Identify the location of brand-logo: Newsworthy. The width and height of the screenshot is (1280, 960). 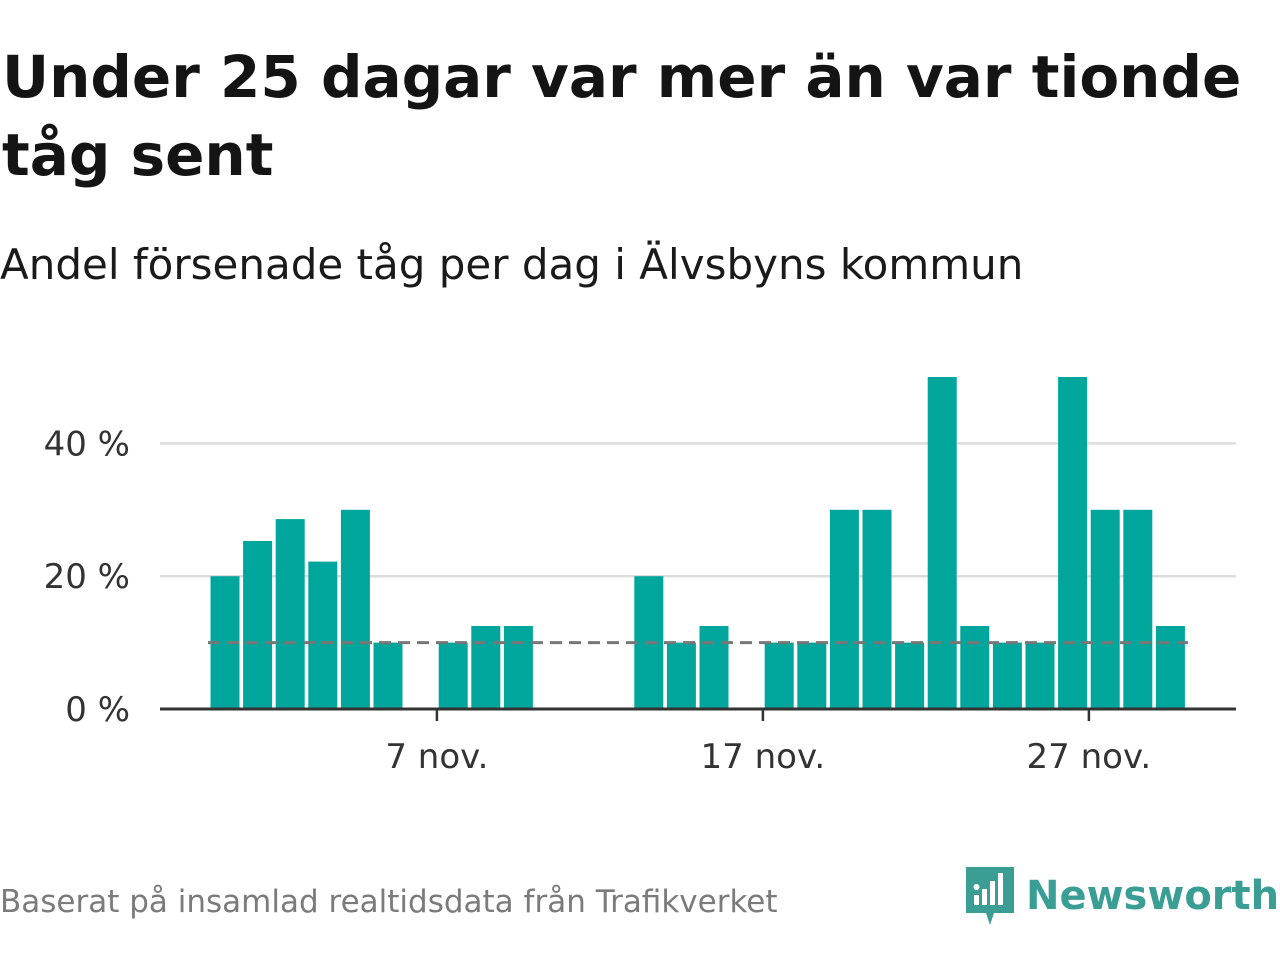
(1122, 896).